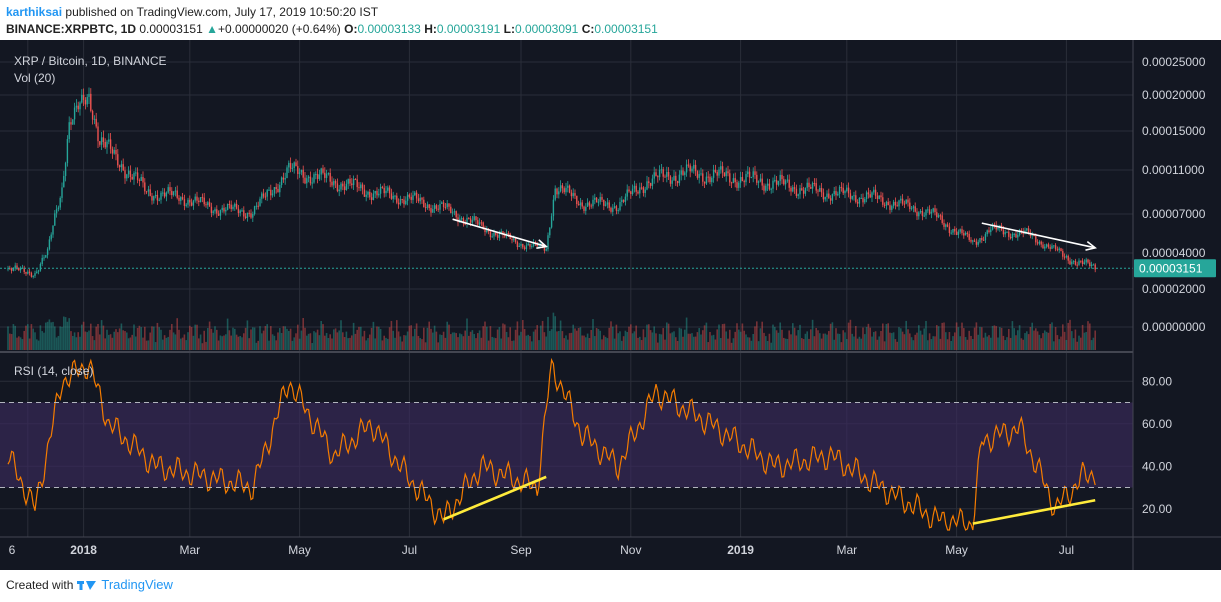 Image resolution: width=1221 pixels, height=602 pixels. What do you see at coordinates (551, 331) in the screenshot?
I see `volume-bars` at bounding box center [551, 331].